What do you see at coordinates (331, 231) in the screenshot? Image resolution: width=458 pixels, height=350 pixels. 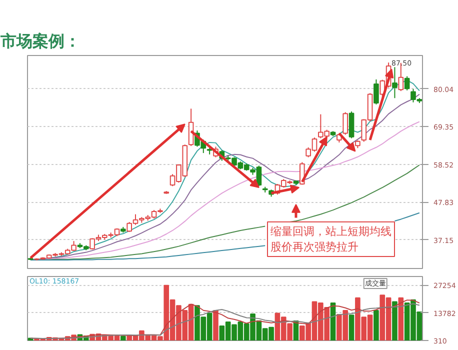 I see `annotation: 缩量回调，站上短期均线` at bounding box center [331, 231].